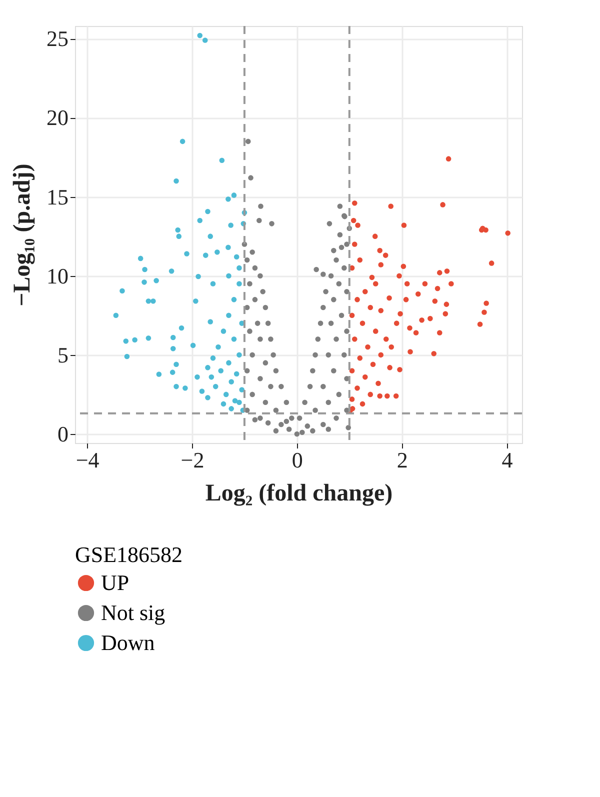  I want to click on y-tick-label: 25, so click(57, 39).